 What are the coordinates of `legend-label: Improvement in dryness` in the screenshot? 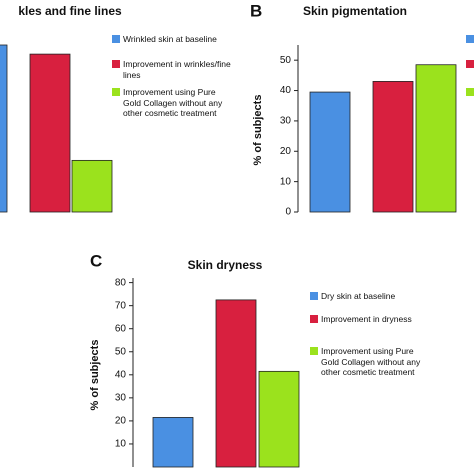 It's located at (366, 319).